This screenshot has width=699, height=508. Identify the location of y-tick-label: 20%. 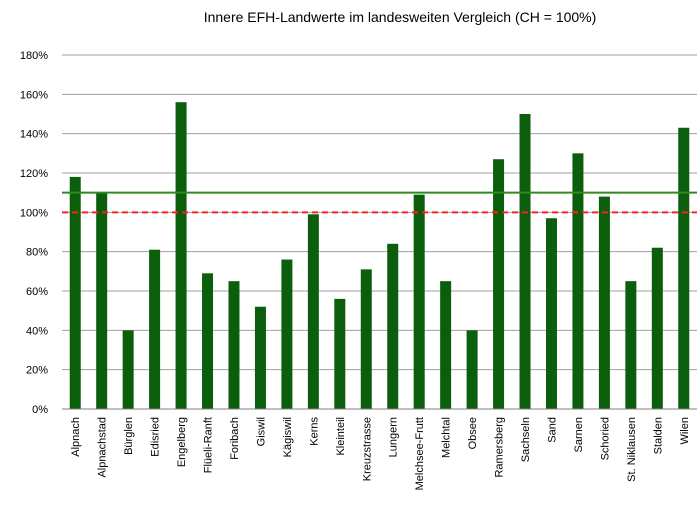
(37, 371).